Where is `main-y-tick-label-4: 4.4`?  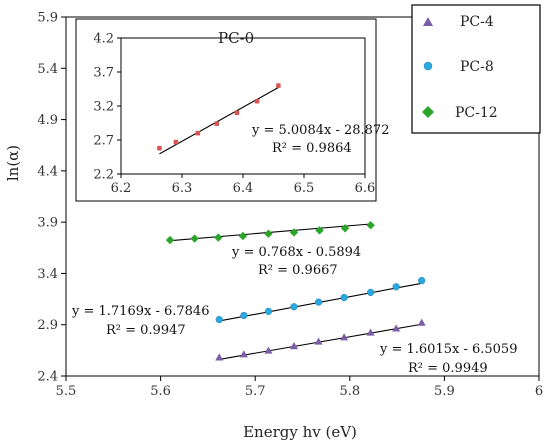
main-y-tick-label-4: 4.4 is located at coordinates (47, 171).